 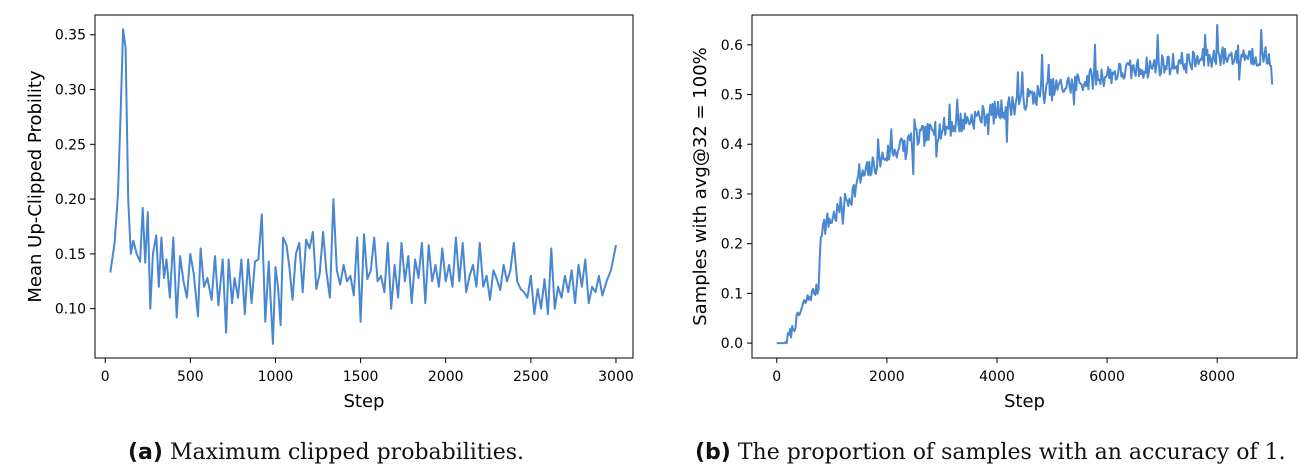 I want to click on x-tick-label-b: 0, so click(x=776, y=377).